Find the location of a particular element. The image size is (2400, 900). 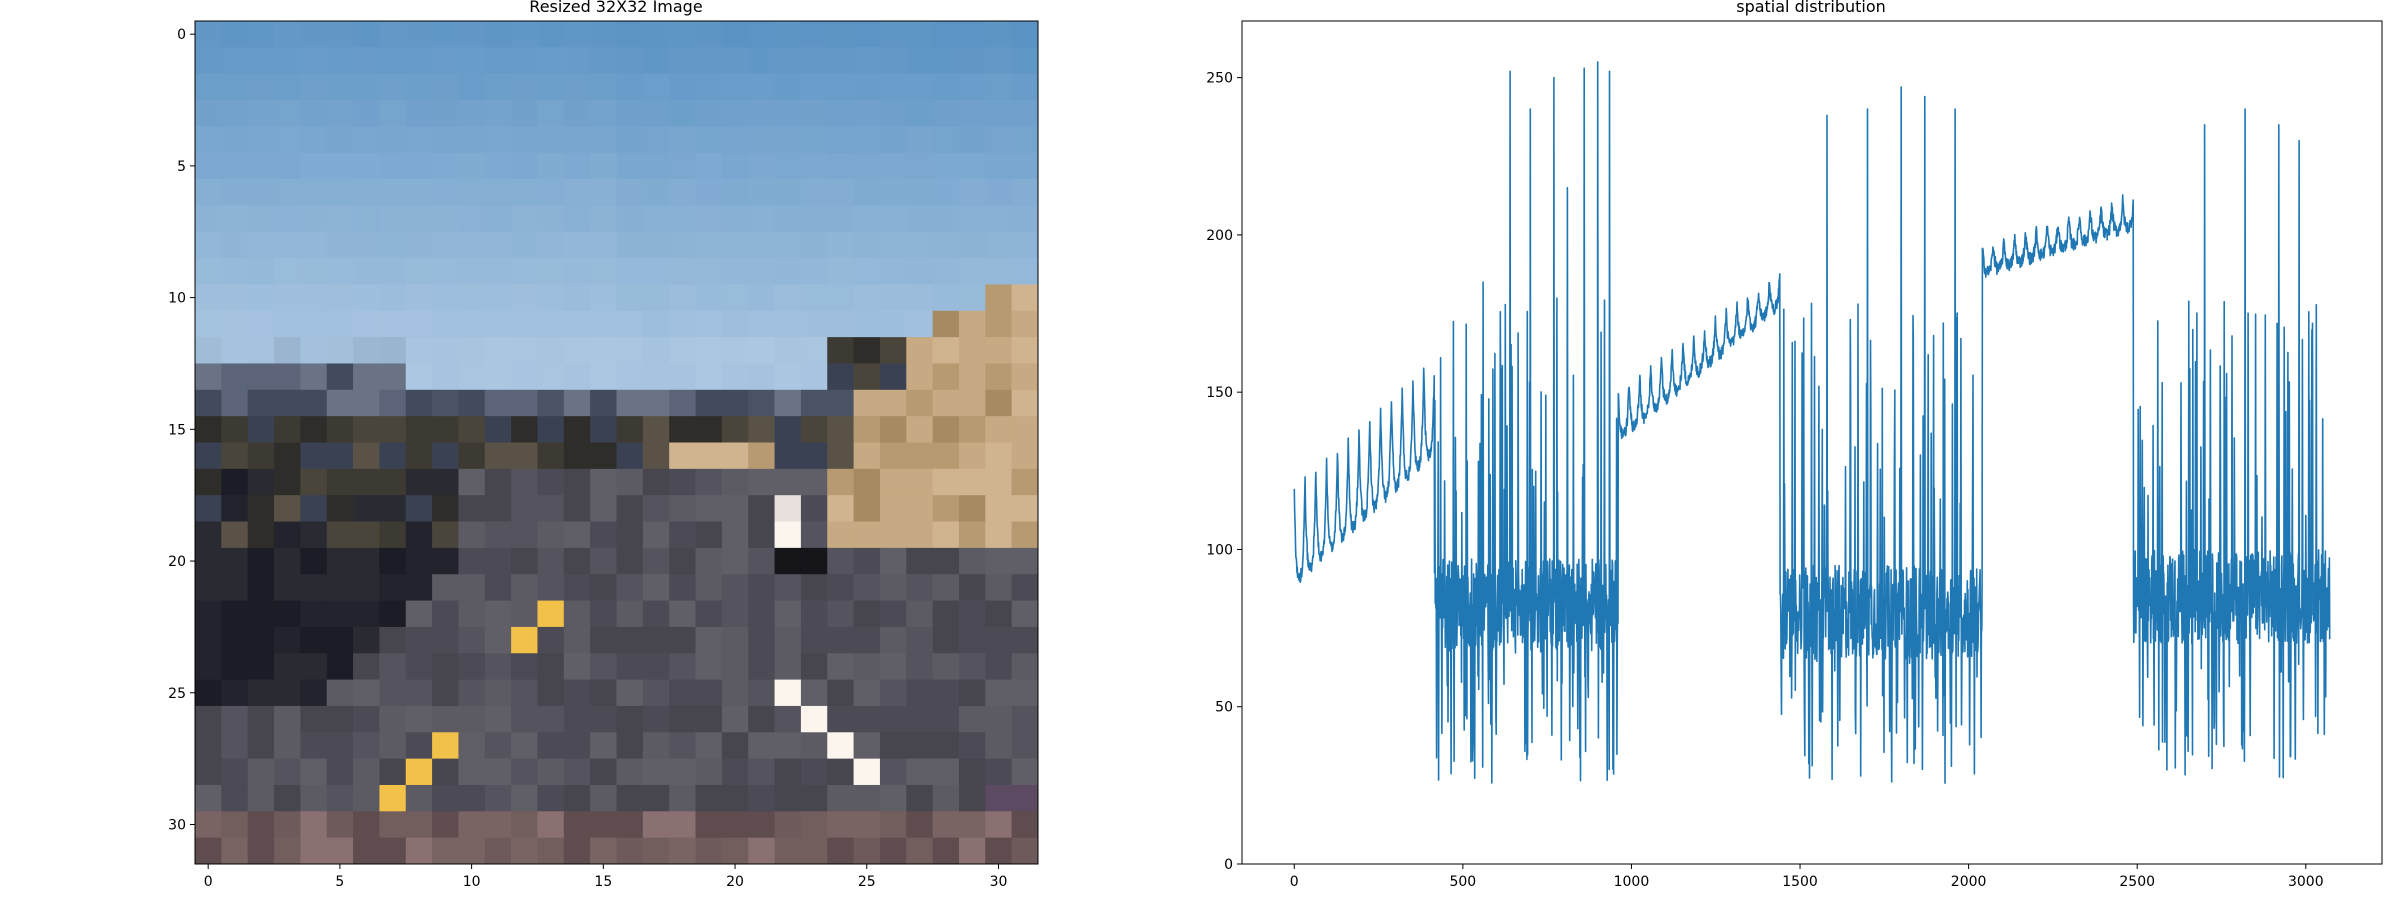

image-y-ticks: 0 5 10 15 20 25 30 is located at coordinates (181, 430).